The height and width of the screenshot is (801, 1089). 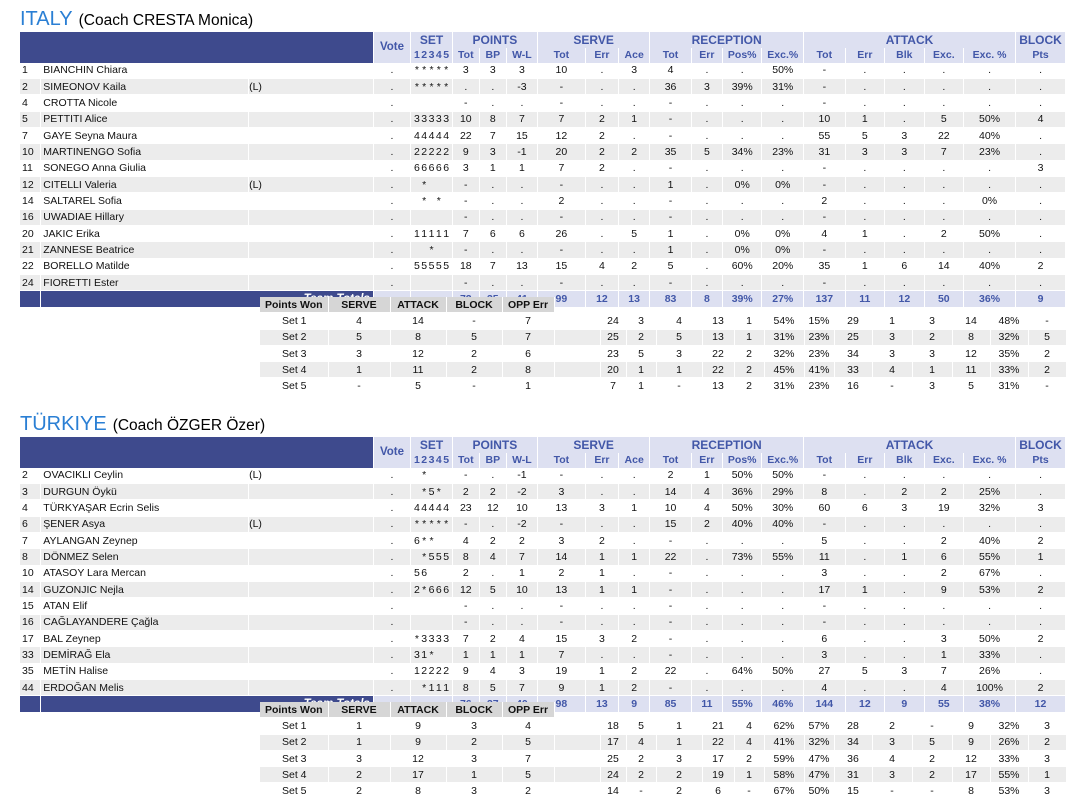 What do you see at coordinates (1009, 791) in the screenshot?
I see `set-attack-cell: 53%` at bounding box center [1009, 791].